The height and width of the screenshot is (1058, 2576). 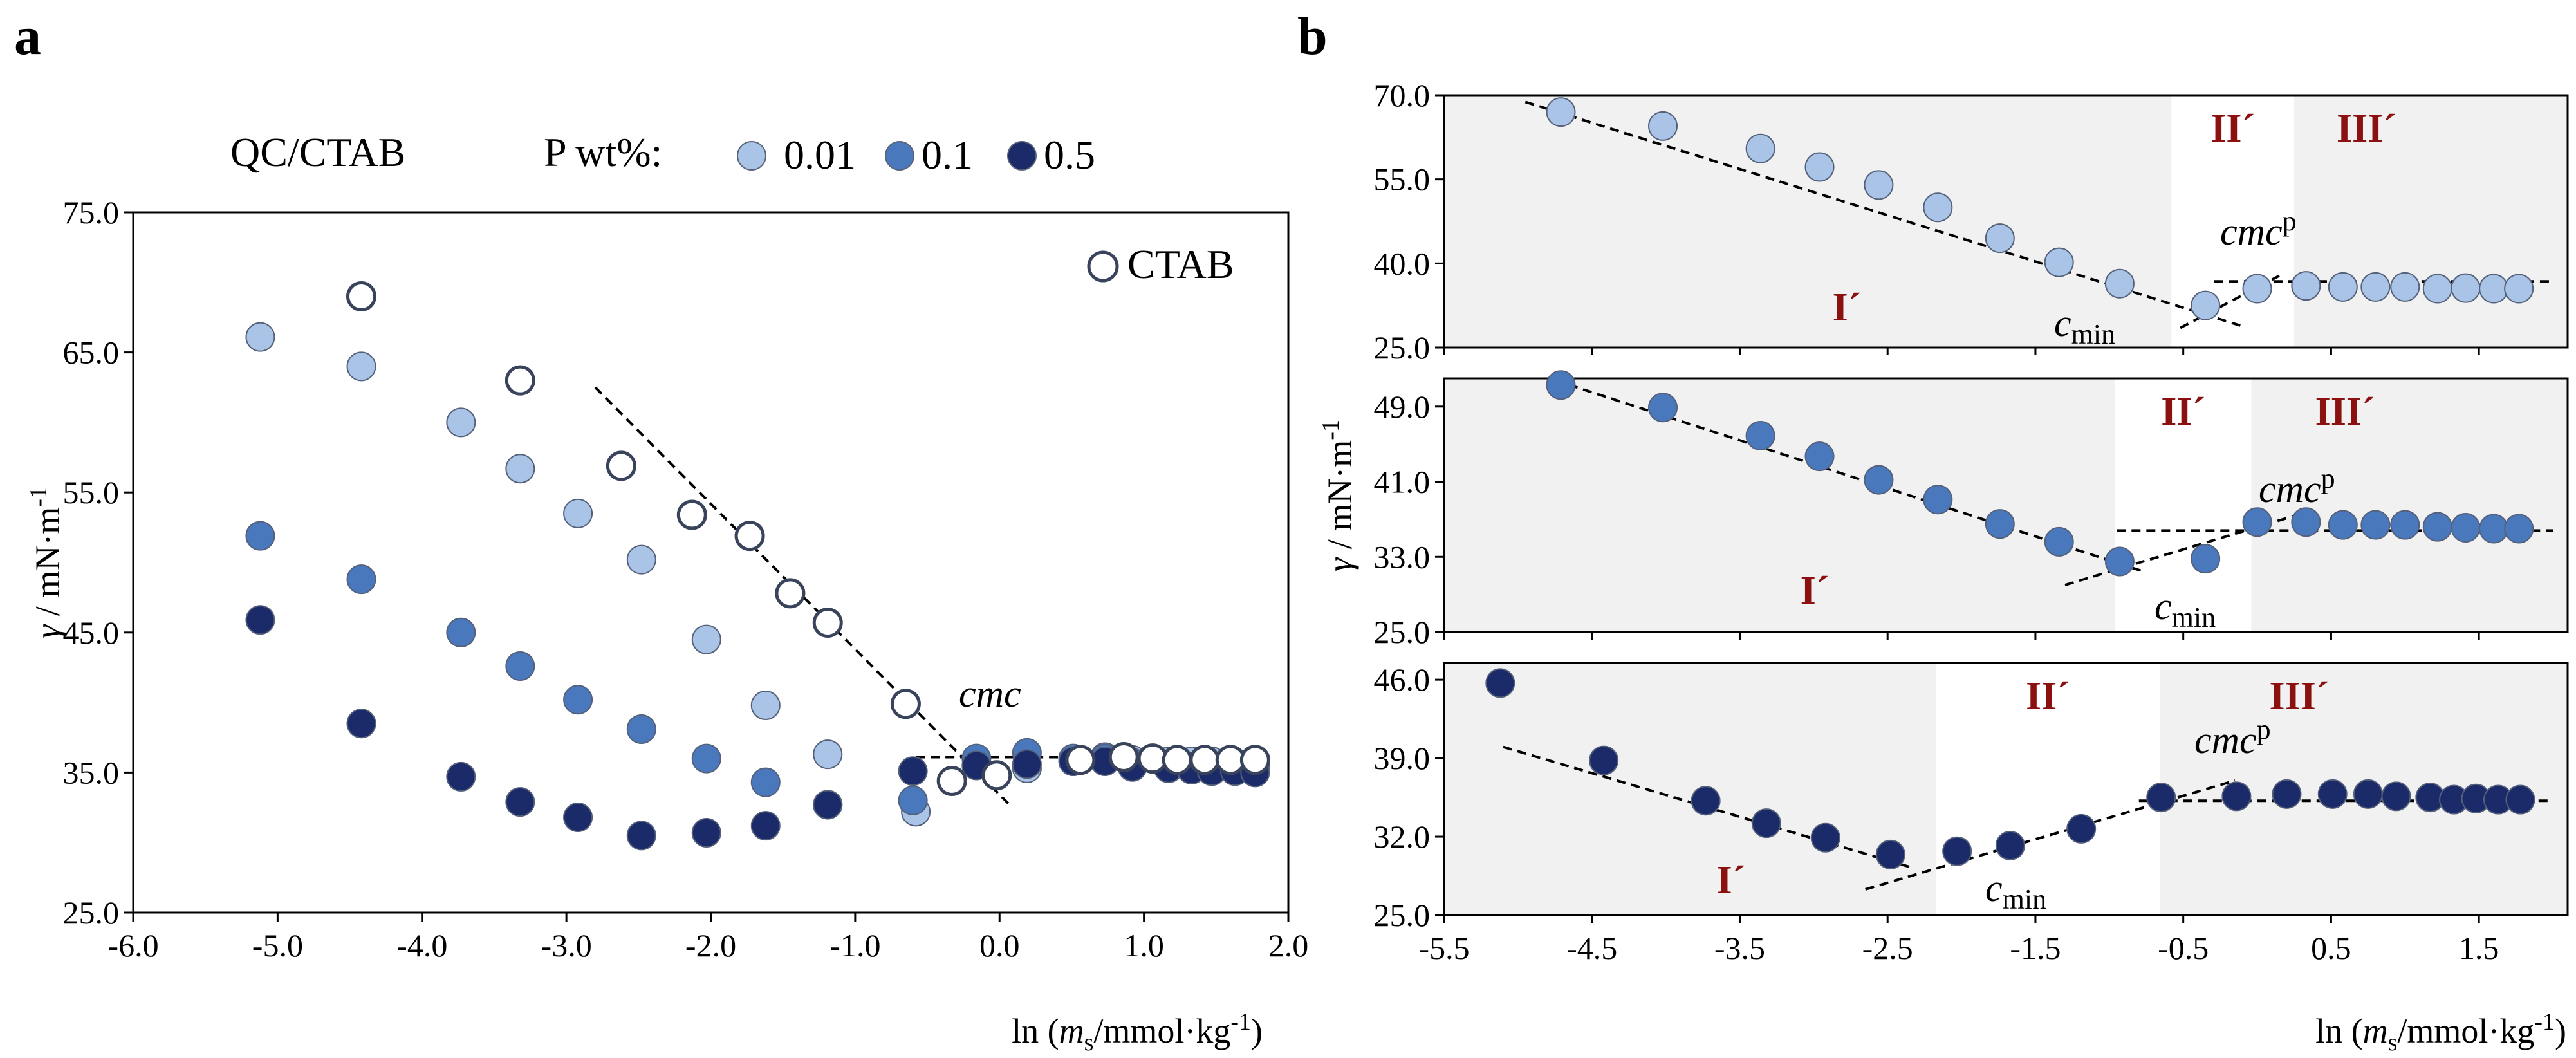 What do you see at coordinates (2430, 221) in the screenshot?
I see `region-iii-background` at bounding box center [2430, 221].